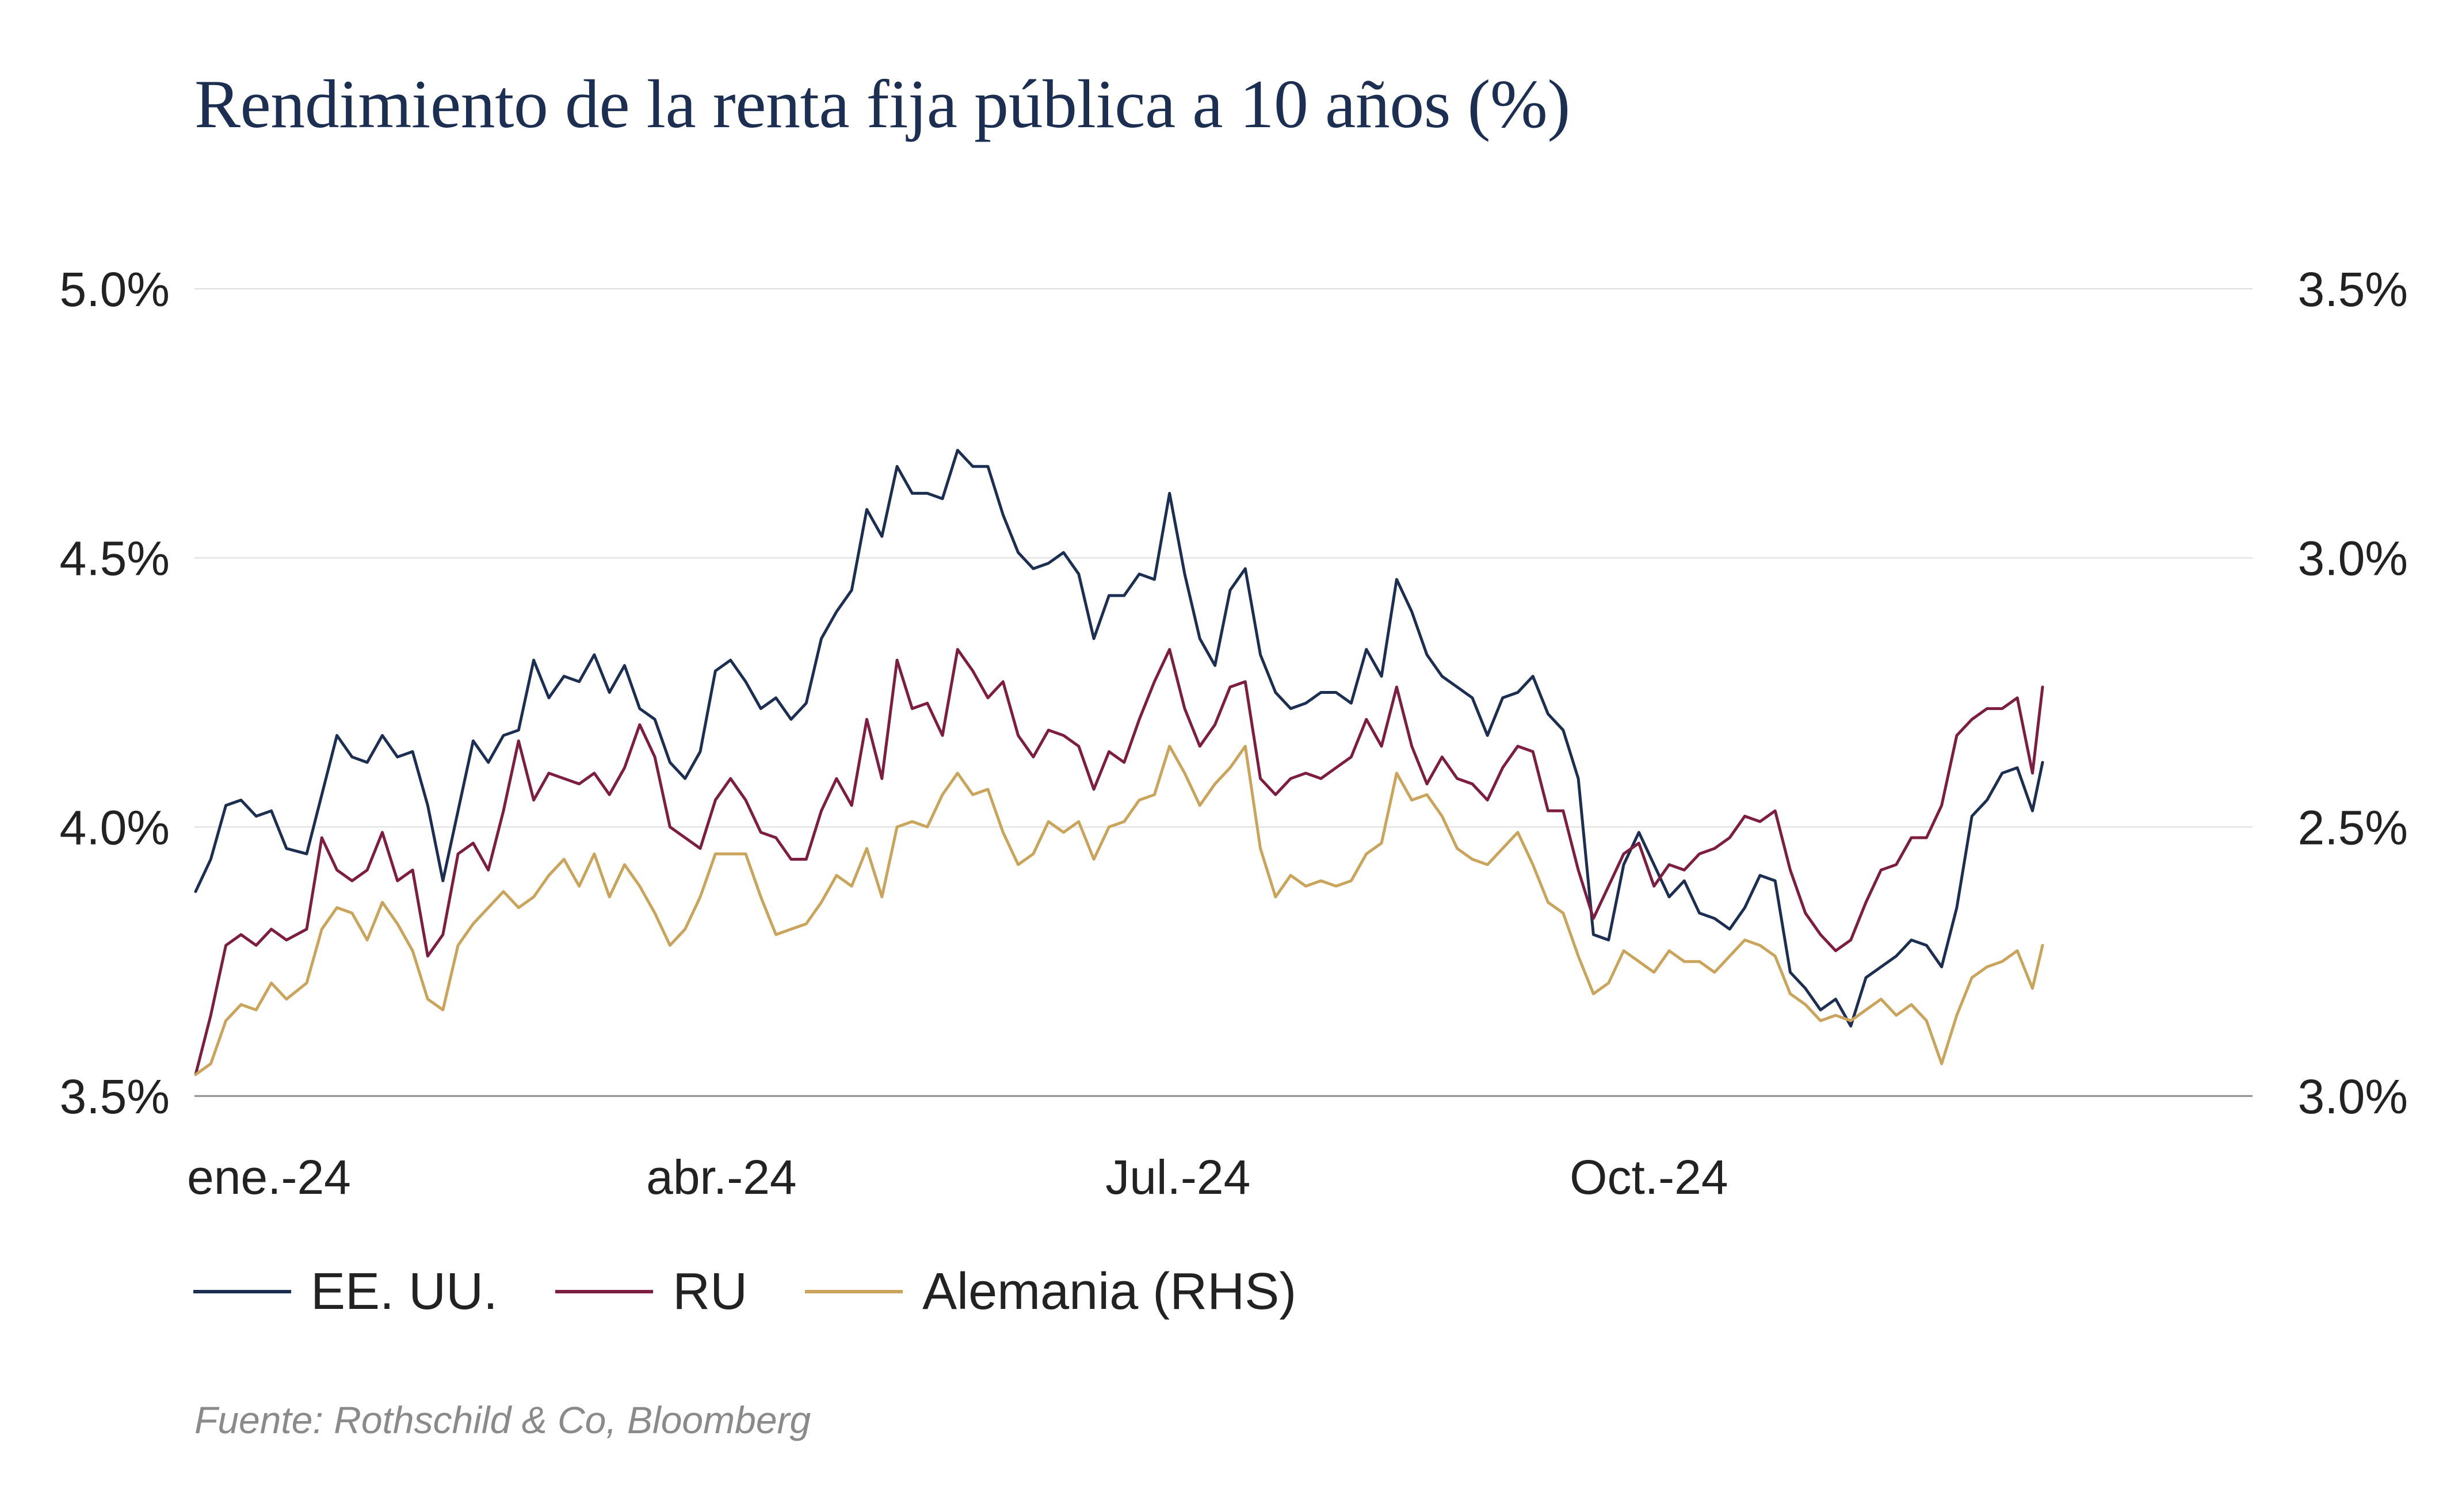 The width and height of the screenshot is (2462, 1512). What do you see at coordinates (242, 1291) in the screenshot?
I see `legend-swatch-us` at bounding box center [242, 1291].